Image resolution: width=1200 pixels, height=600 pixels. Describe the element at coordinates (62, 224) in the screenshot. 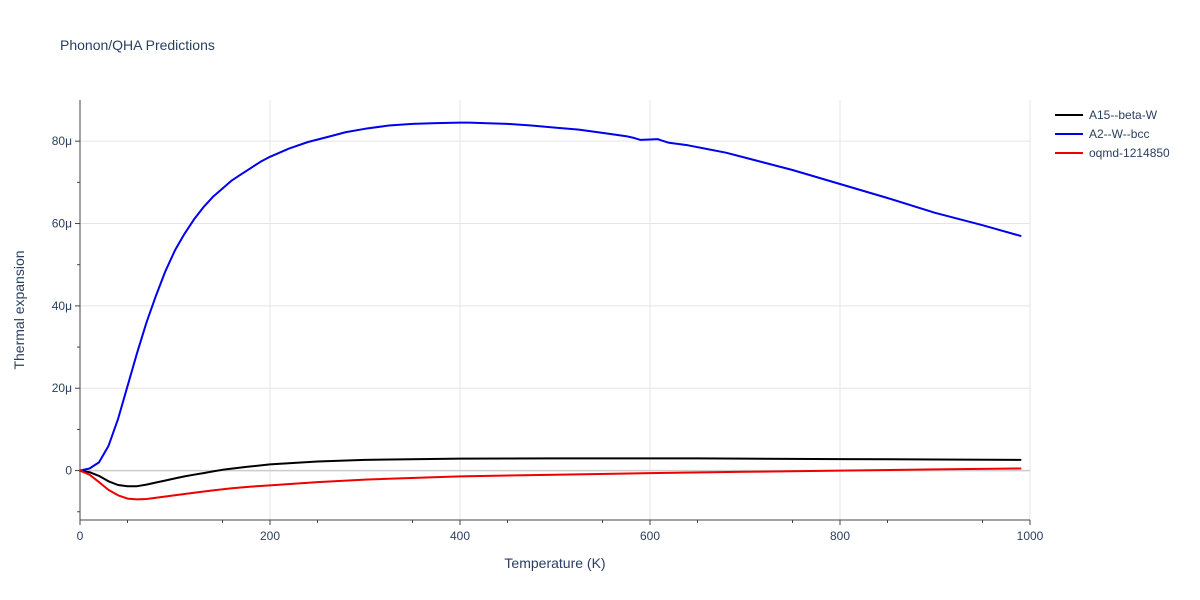

I see `y-tick-label: 60μ` at that location.